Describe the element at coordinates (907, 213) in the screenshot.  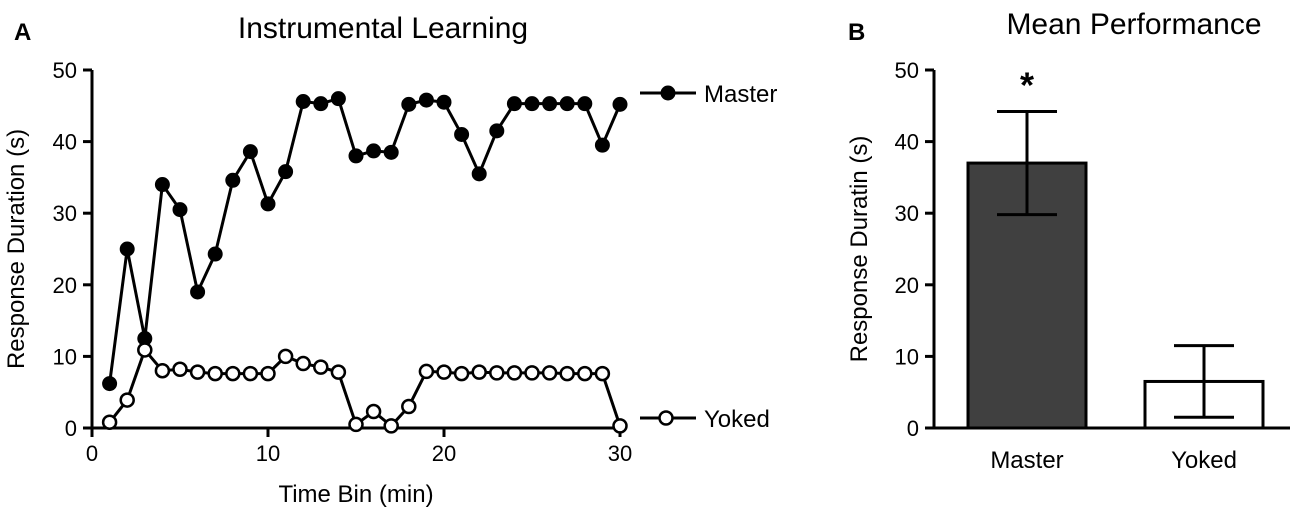
I see `bar-chart-y-tick-label: 30` at that location.